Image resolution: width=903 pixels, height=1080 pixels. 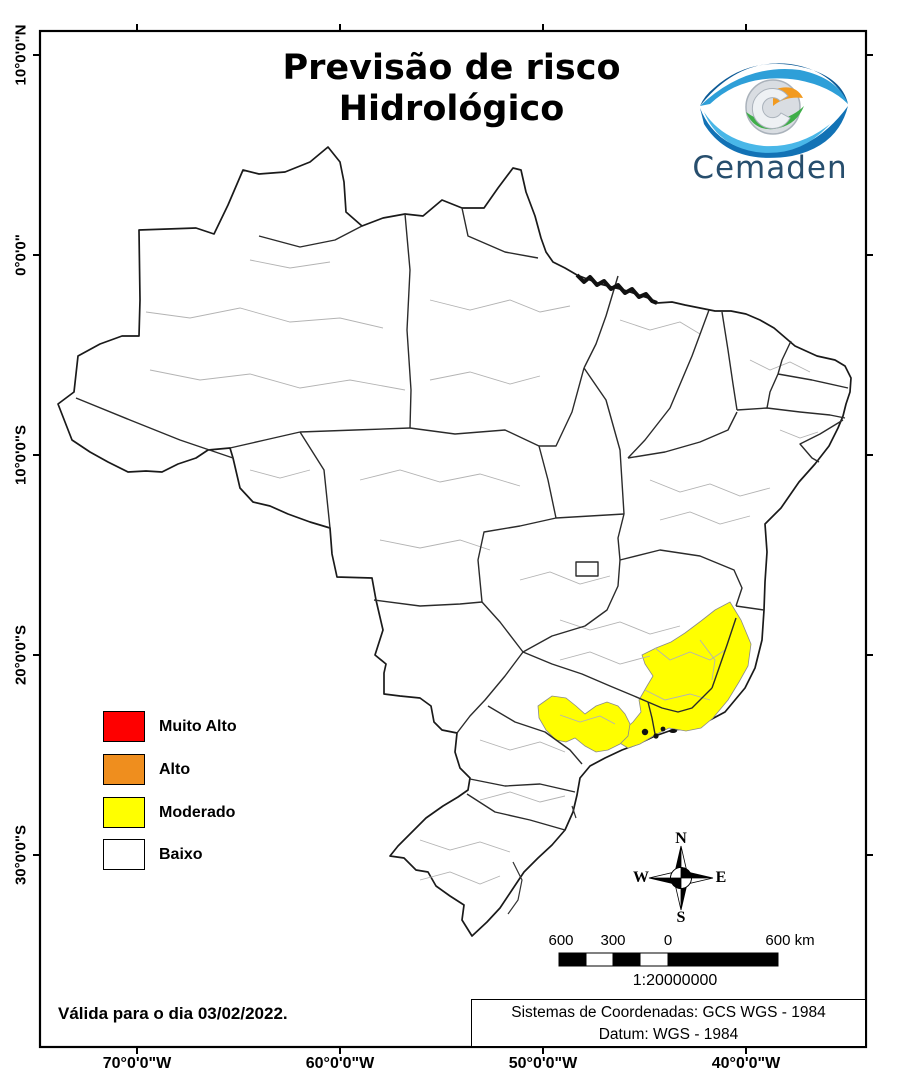 I want to click on compass-north-label: N, so click(x=681, y=838).